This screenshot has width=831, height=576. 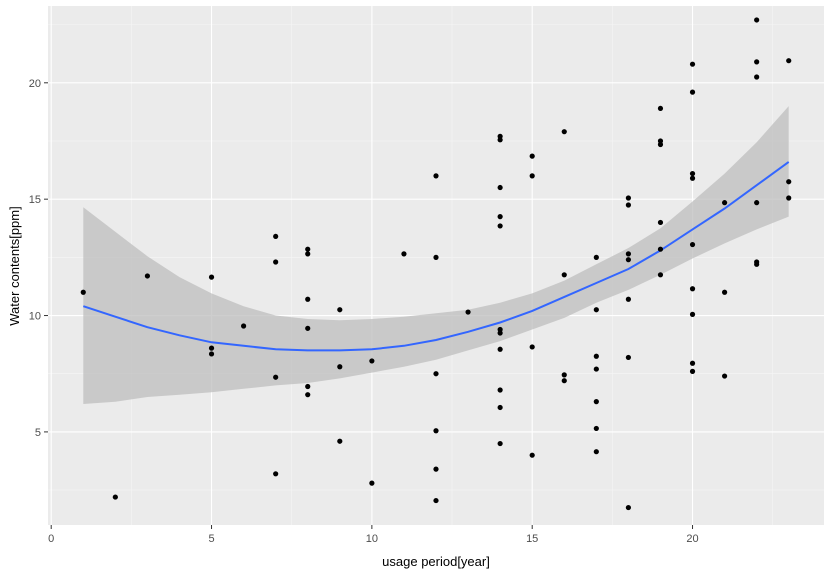 What do you see at coordinates (436, 561) in the screenshot?
I see `x-axis-title: usage period[year]` at bounding box center [436, 561].